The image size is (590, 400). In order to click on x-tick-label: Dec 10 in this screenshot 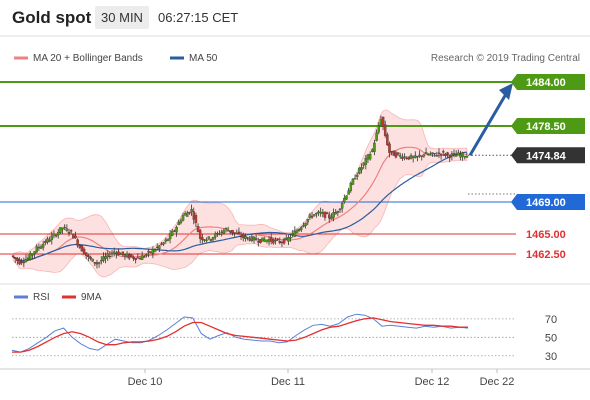, I will do `click(145, 382)`.